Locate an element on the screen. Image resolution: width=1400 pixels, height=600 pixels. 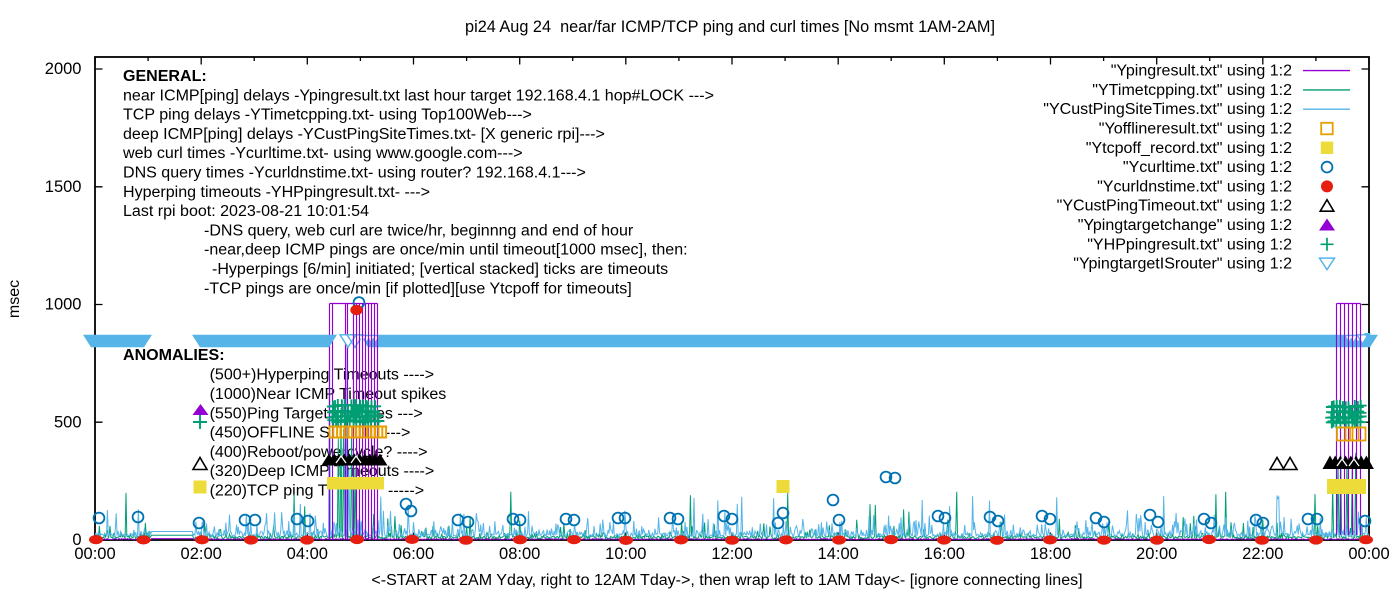
svg-text: 18:00 is located at coordinates (1050, 554).